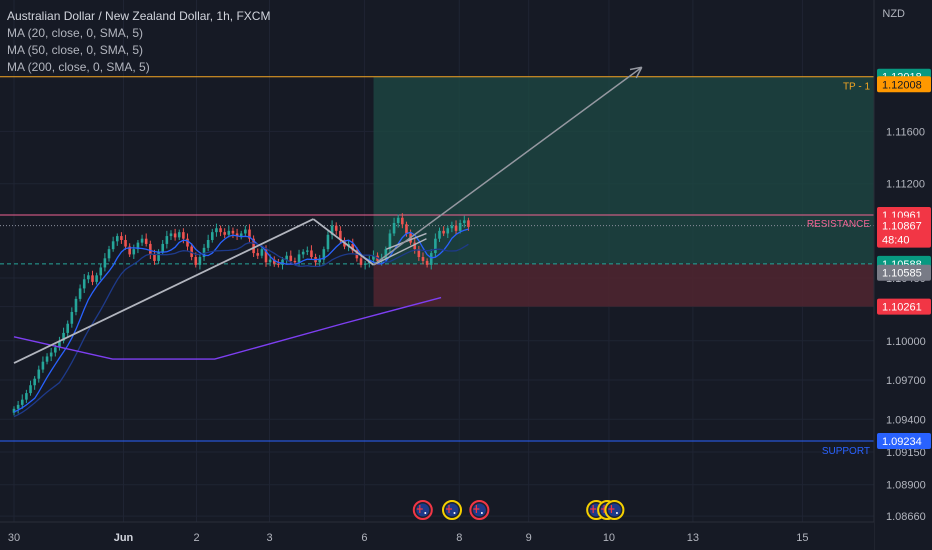 The width and height of the screenshot is (932, 550). What do you see at coordinates (124, 538) in the screenshot?
I see `x-tick-label: Jun` at bounding box center [124, 538].